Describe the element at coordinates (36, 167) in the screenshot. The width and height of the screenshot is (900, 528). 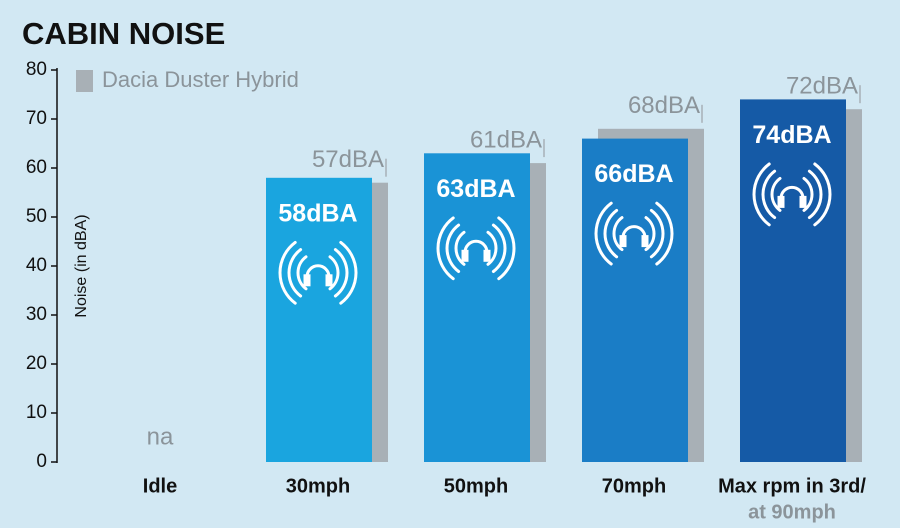
I see `y-tick-label: 60` at that location.